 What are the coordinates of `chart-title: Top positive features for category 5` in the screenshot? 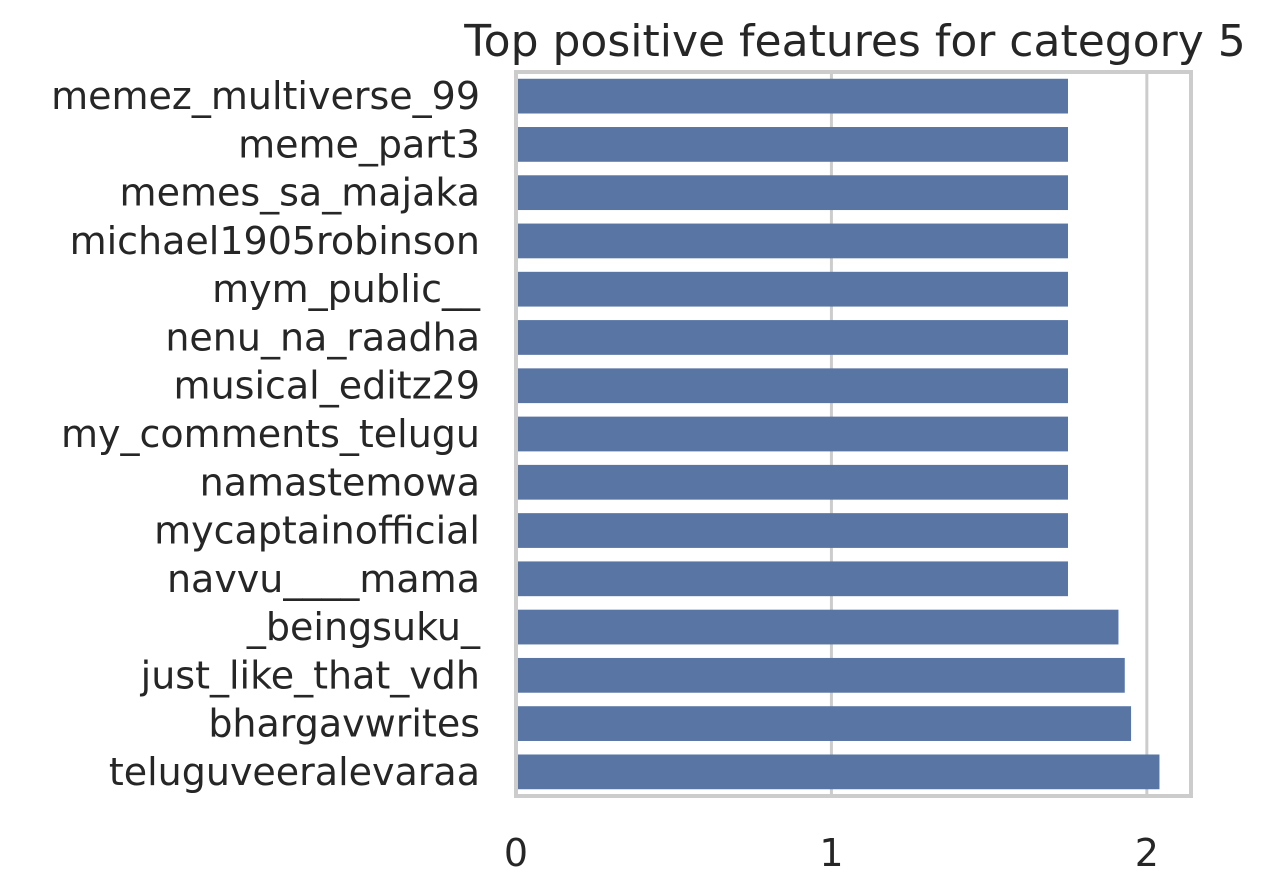 It's located at (854, 41).